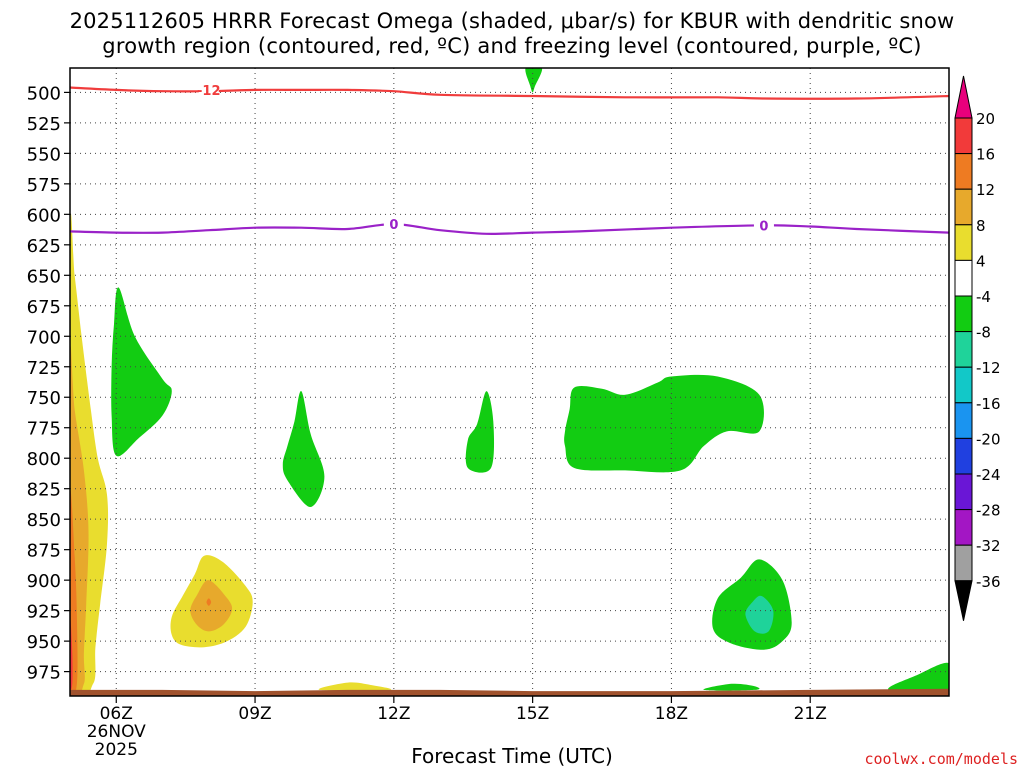  Describe the element at coordinates (981, 226) in the screenshot. I see `colorbar-label-8: 8` at that location.